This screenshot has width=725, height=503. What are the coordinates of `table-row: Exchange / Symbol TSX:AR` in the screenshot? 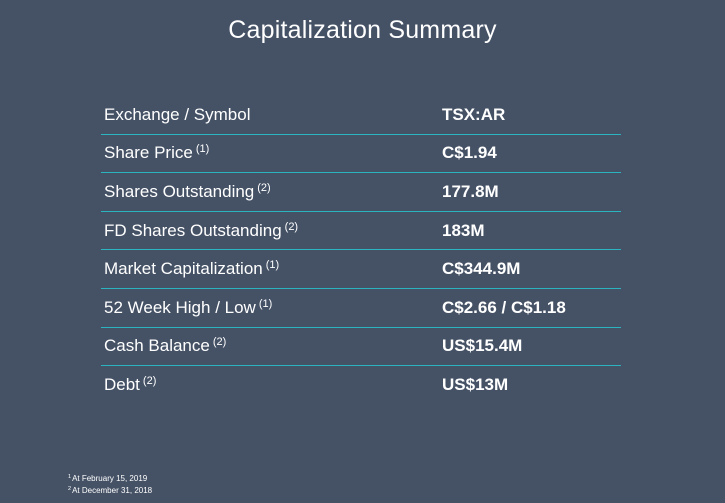 It's located at (361, 115).